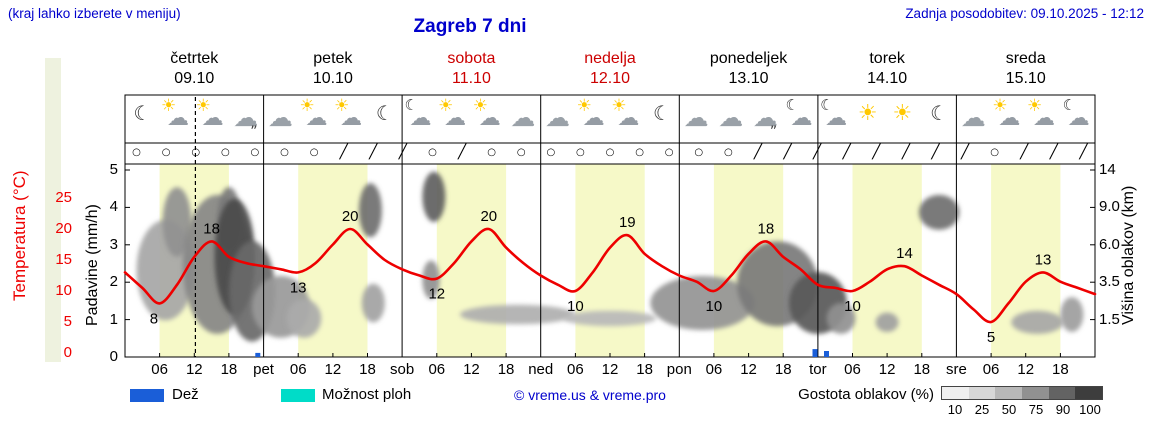  I want to click on temp-value-label: 10, so click(852, 306).